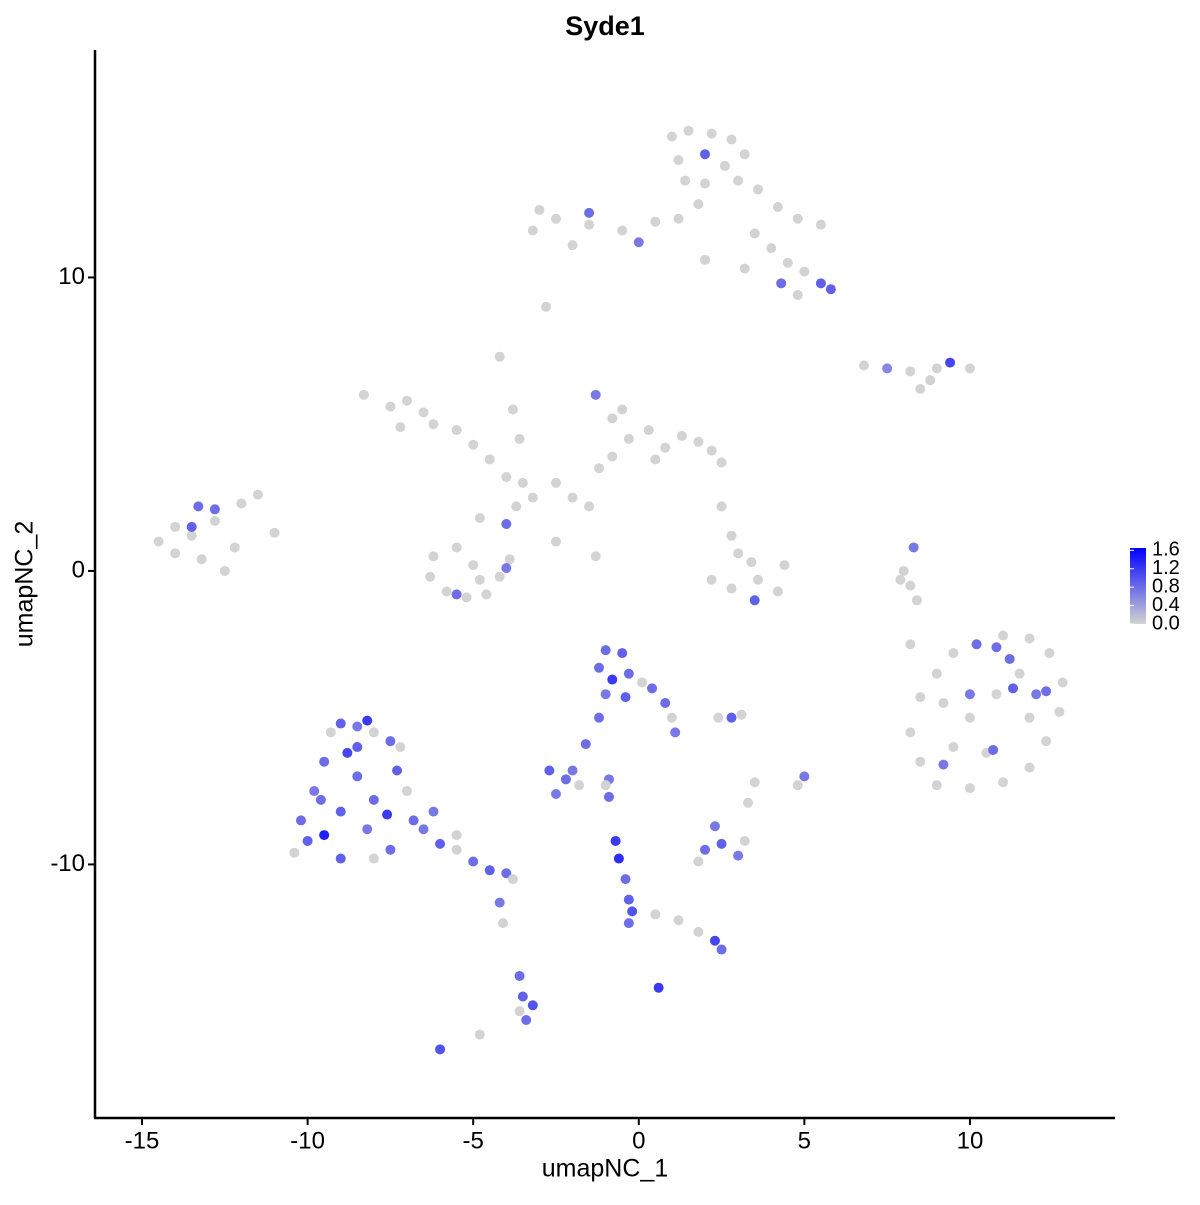 The image size is (1200, 1205). What do you see at coordinates (1166, 623) in the screenshot?
I see `colorbar-tick-label: 0.0` at bounding box center [1166, 623].